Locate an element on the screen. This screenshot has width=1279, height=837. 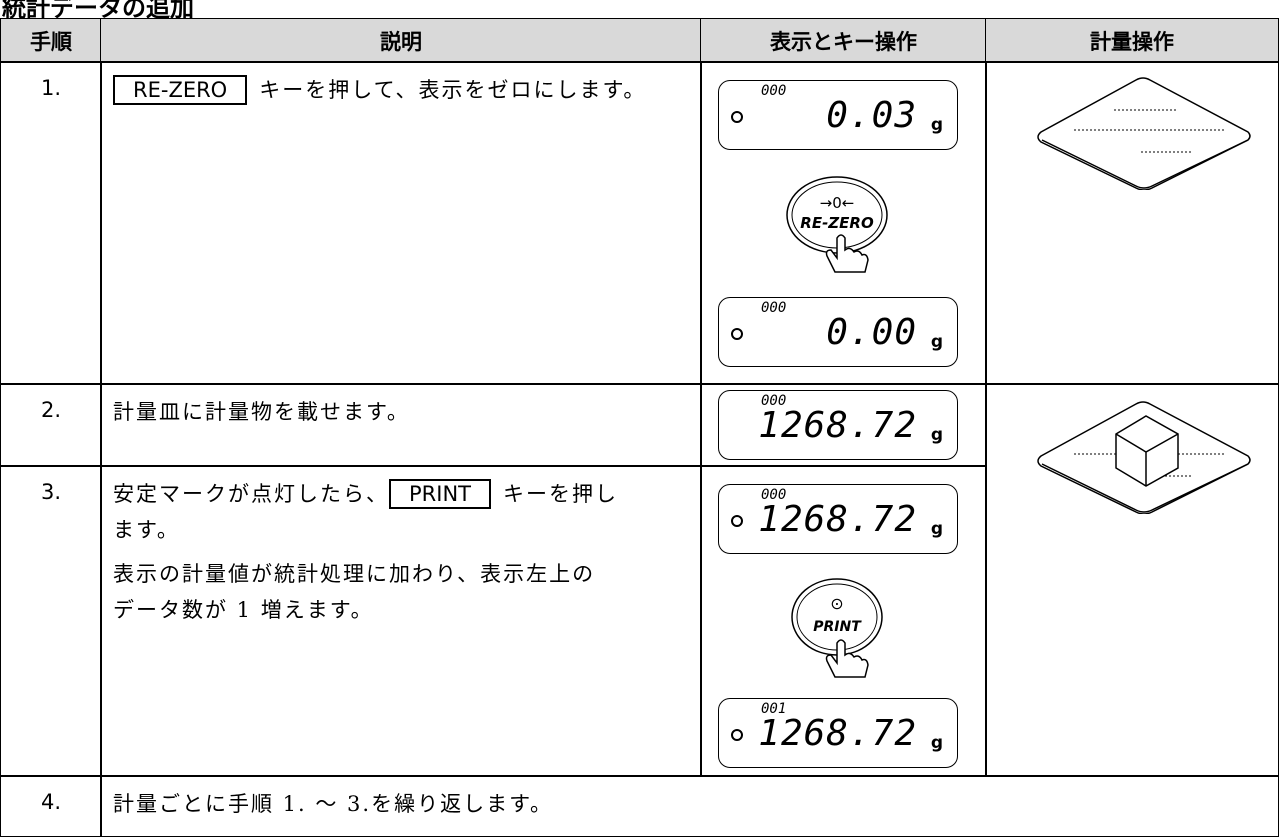
header-cell: 説明 is located at coordinates (401, 40).